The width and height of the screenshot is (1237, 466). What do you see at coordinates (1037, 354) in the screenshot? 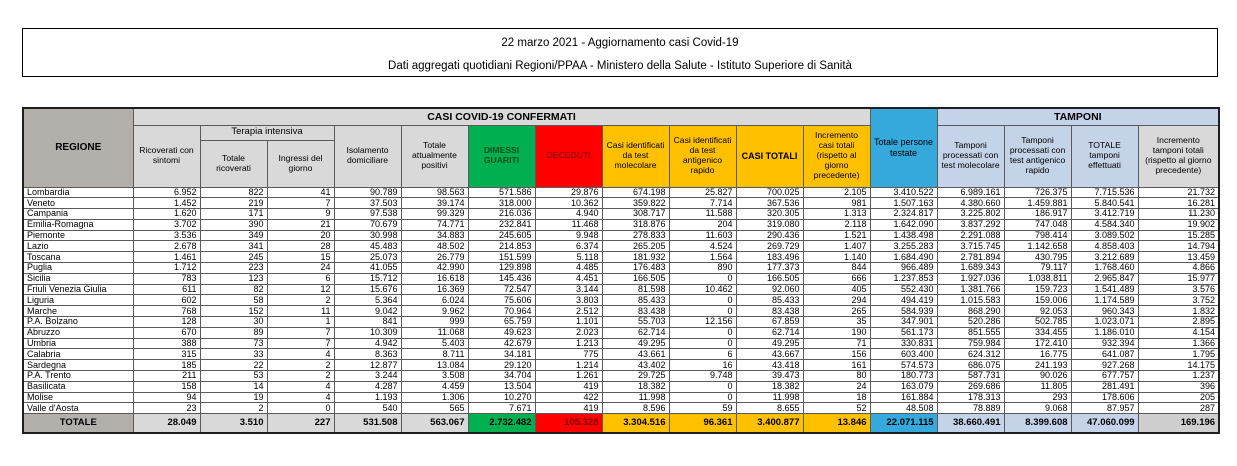
I see `value-cell: 16.775` at bounding box center [1037, 354].